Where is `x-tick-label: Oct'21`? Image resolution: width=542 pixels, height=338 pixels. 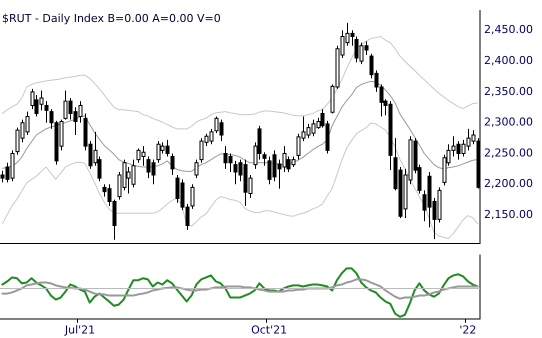 x-tick-label: Oct'21 is located at coordinates (269, 329).